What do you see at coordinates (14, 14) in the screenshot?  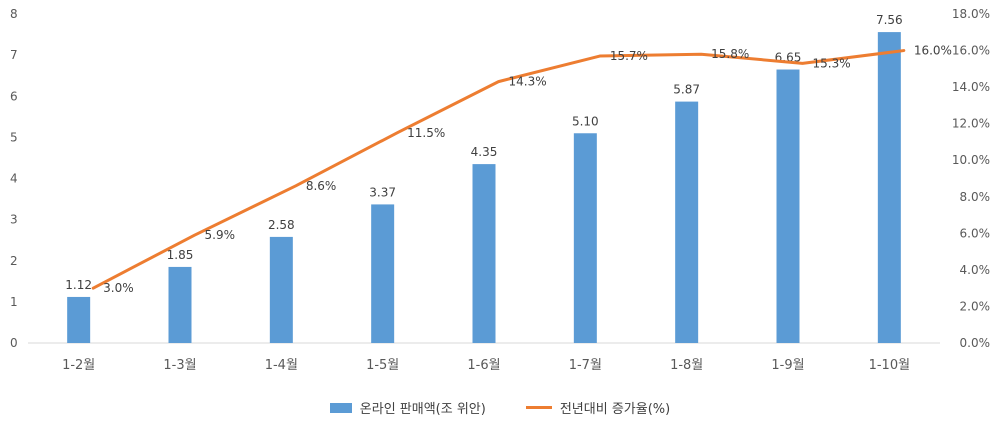 I see `left-axis-tick-label: 8` at bounding box center [14, 14].